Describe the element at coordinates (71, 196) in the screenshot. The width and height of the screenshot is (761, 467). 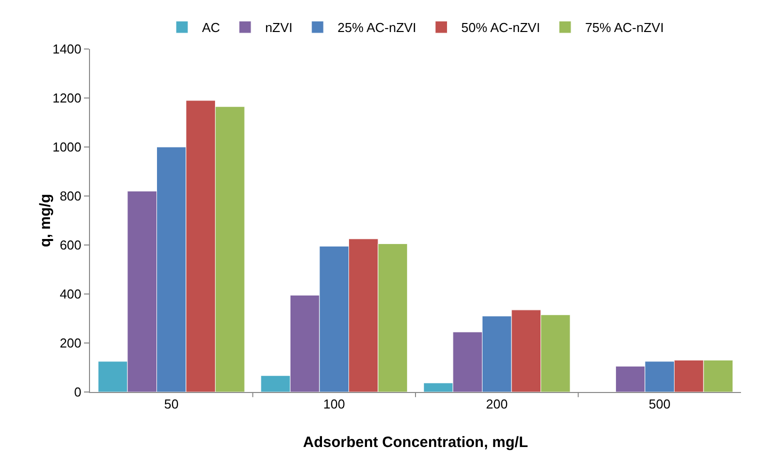
I see `y-tick-label: 800` at that location.